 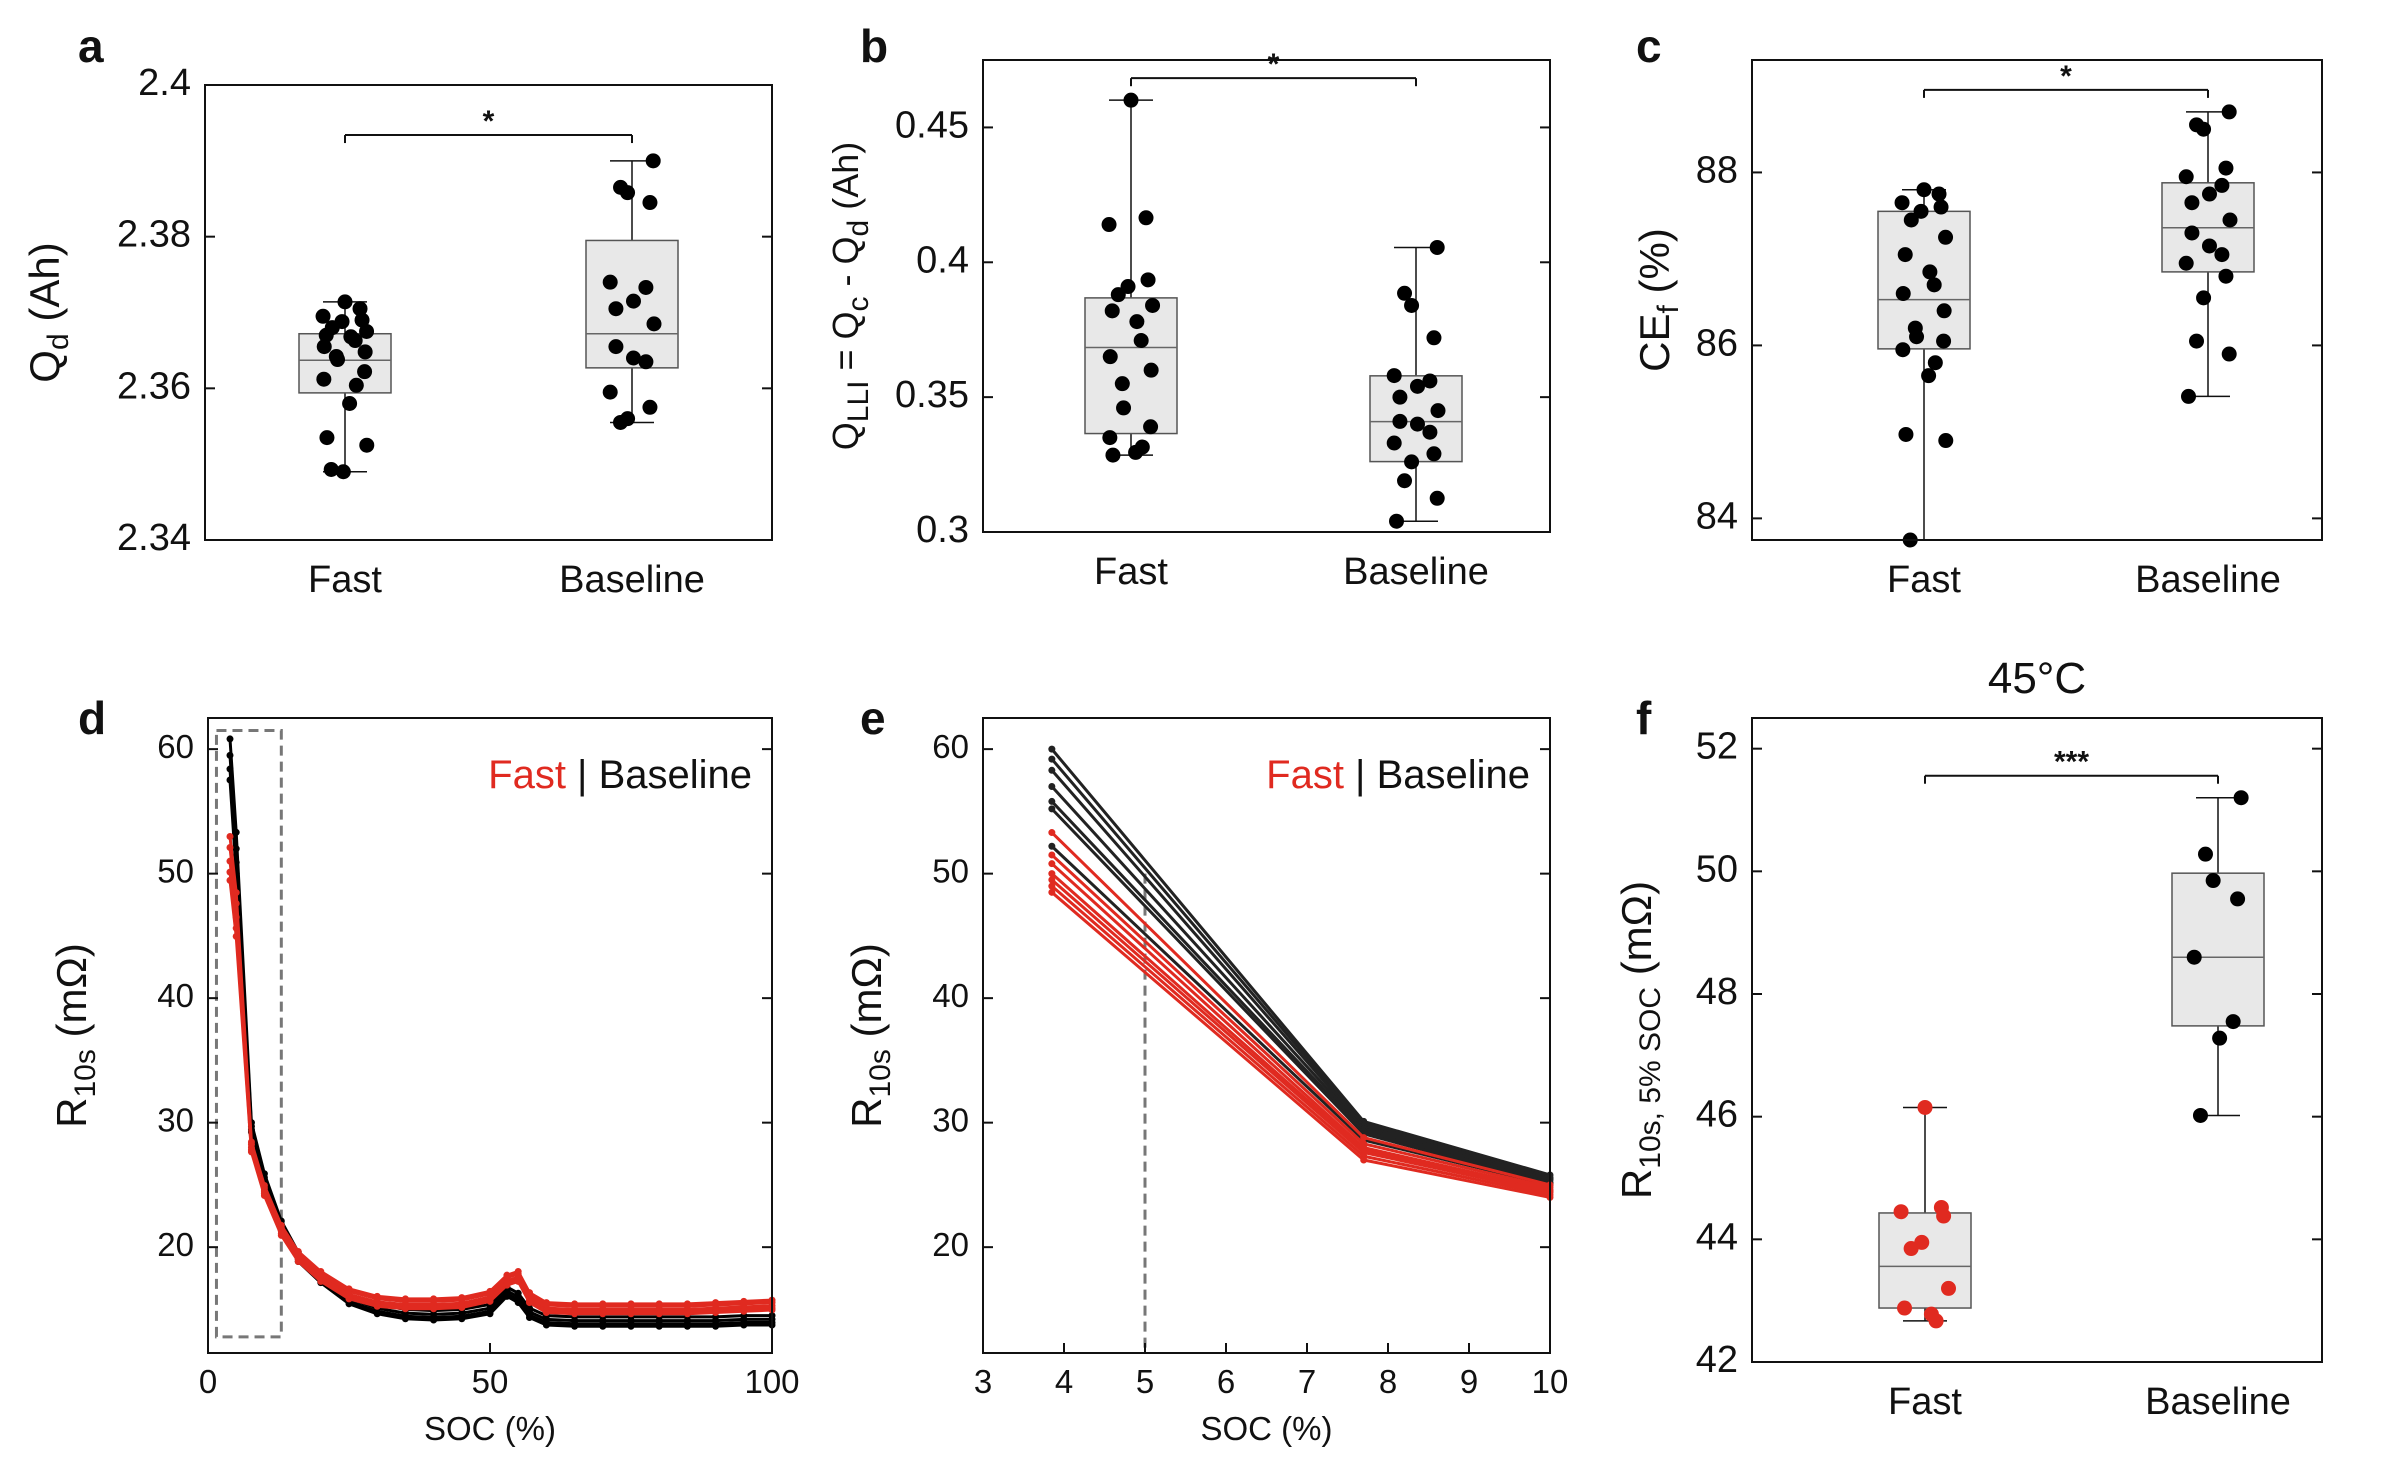 I want to click on x-tick-label: 7, so click(x=1307, y=1381).